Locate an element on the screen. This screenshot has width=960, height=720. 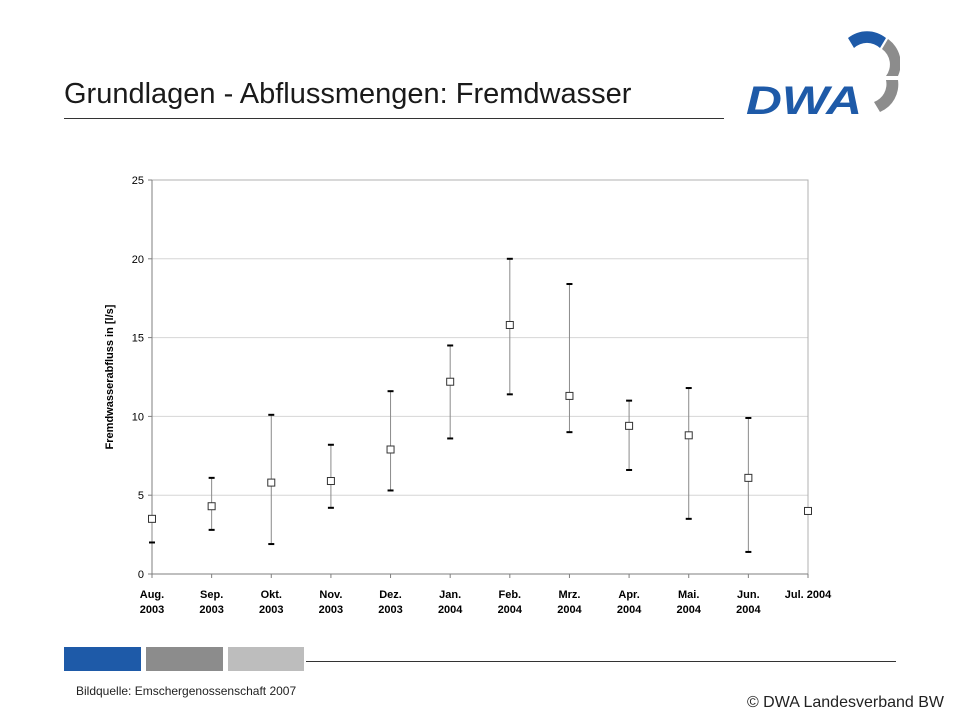
x-tick-label-0: Aug. 2003 is located at coordinates (152, 602).